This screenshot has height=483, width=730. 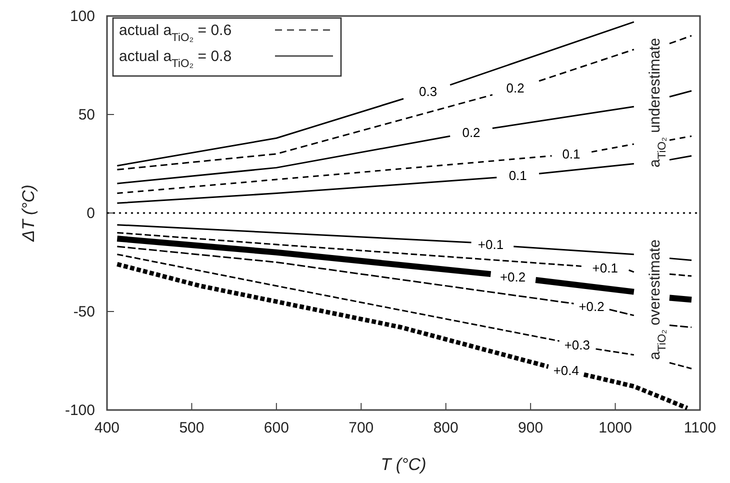 What do you see at coordinates (84, 311) in the screenshot?
I see `y-tick-label: -50` at bounding box center [84, 311].